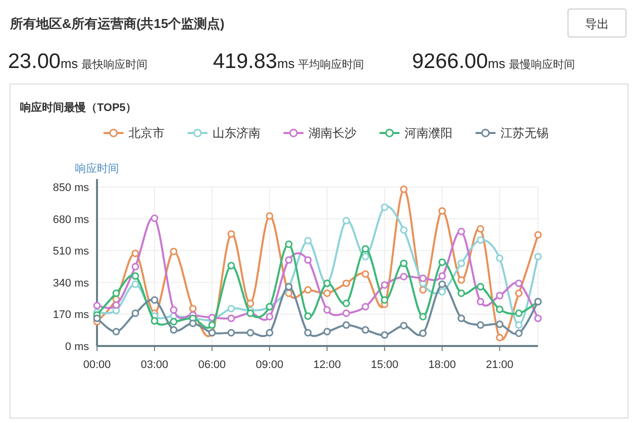 The image size is (640, 423). What do you see at coordinates (146, 133) in the screenshot?
I see `legend-label: 北京市` at bounding box center [146, 133].